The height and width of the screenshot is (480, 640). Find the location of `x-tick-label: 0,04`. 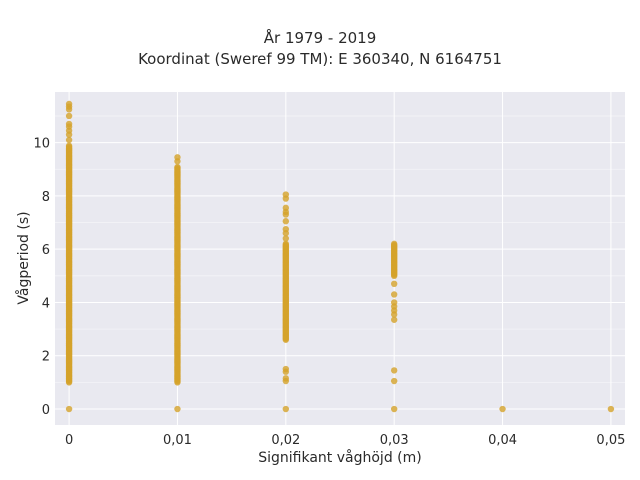

x-tick-label: 0,04 is located at coordinates (502, 440).